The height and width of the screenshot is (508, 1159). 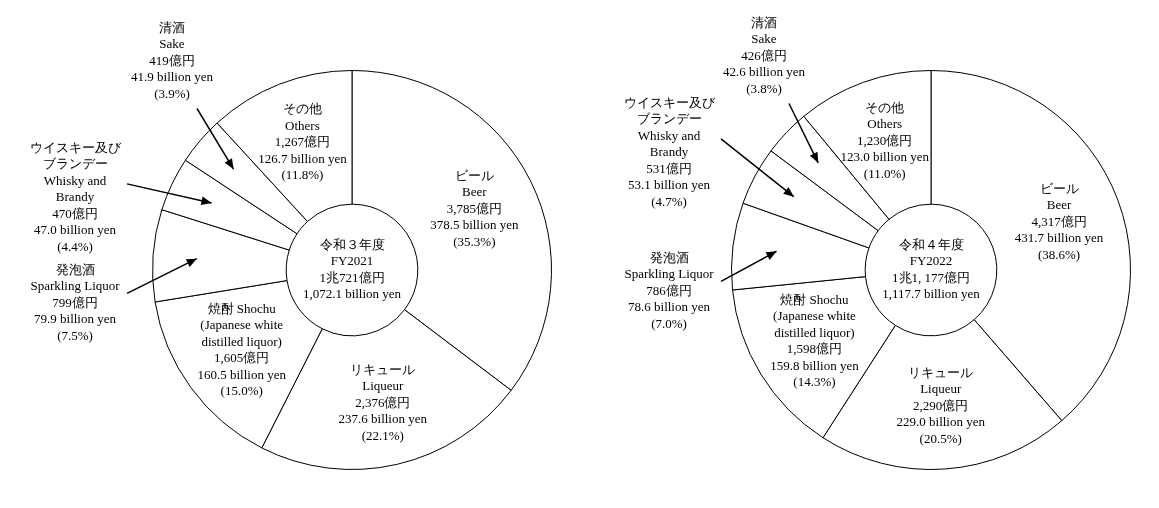 What do you see at coordinates (303, 158) in the screenshot?
I see `data-label: 1,267億円 126.7 billion yen (11.8%)` at bounding box center [303, 158].